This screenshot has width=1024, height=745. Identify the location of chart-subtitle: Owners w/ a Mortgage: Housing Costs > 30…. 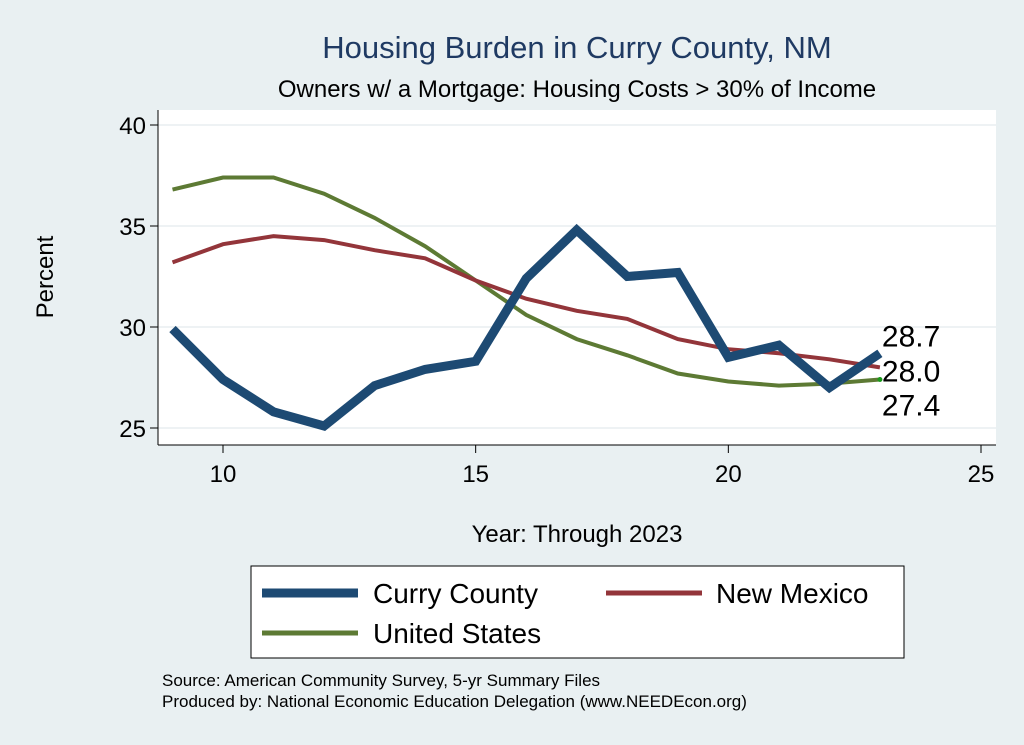
(577, 89).